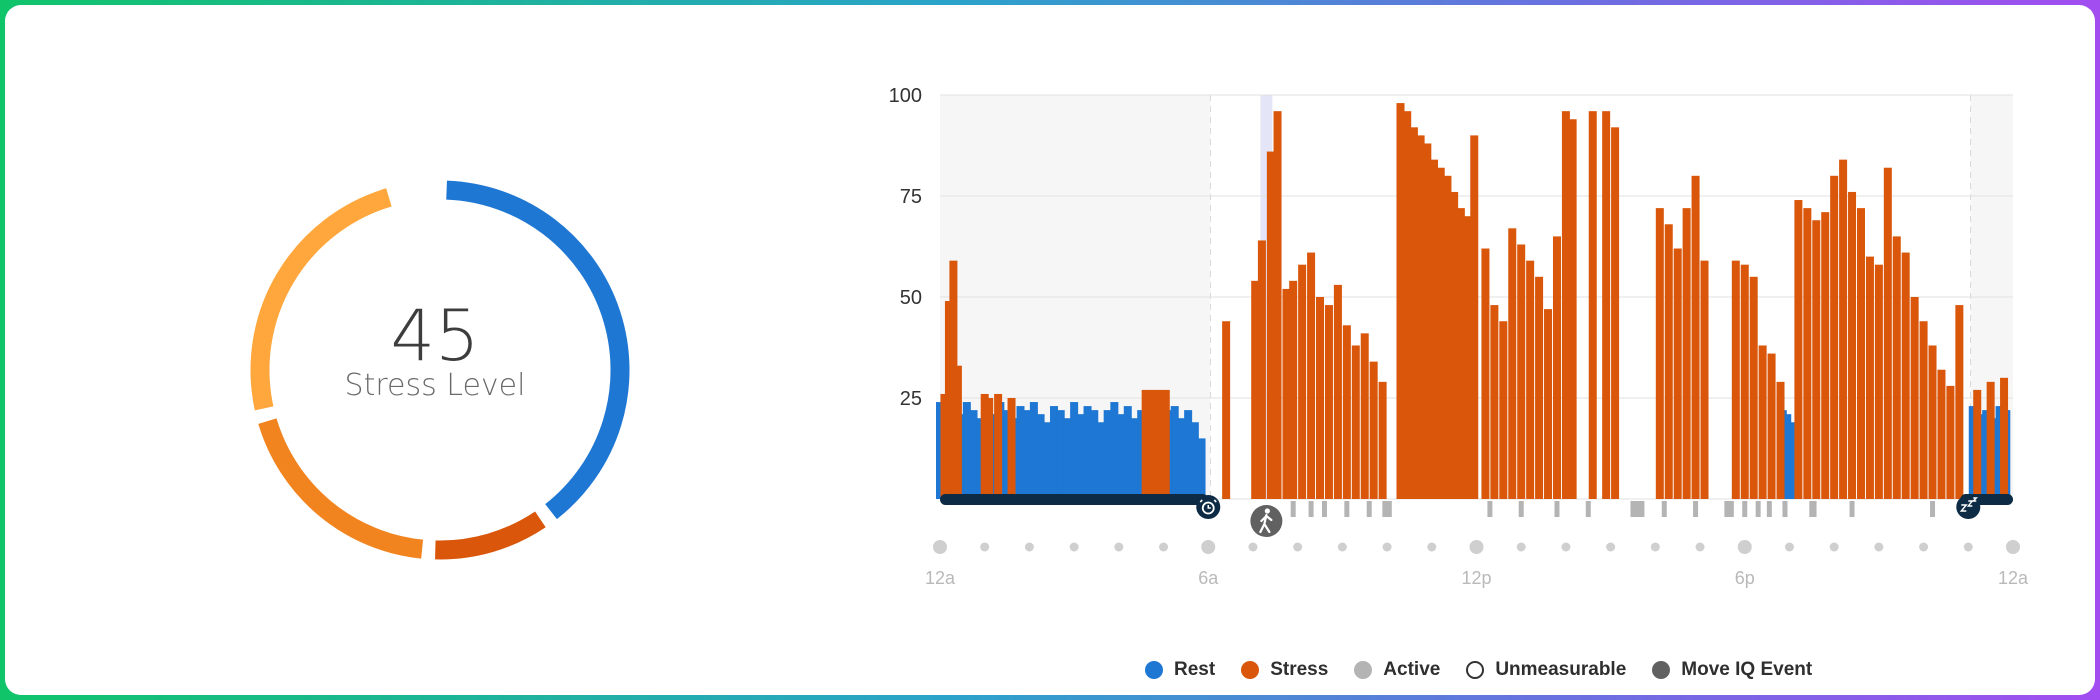 The height and width of the screenshot is (700, 2100). I want to click on legend-item-rest: Rest, so click(1180, 670).